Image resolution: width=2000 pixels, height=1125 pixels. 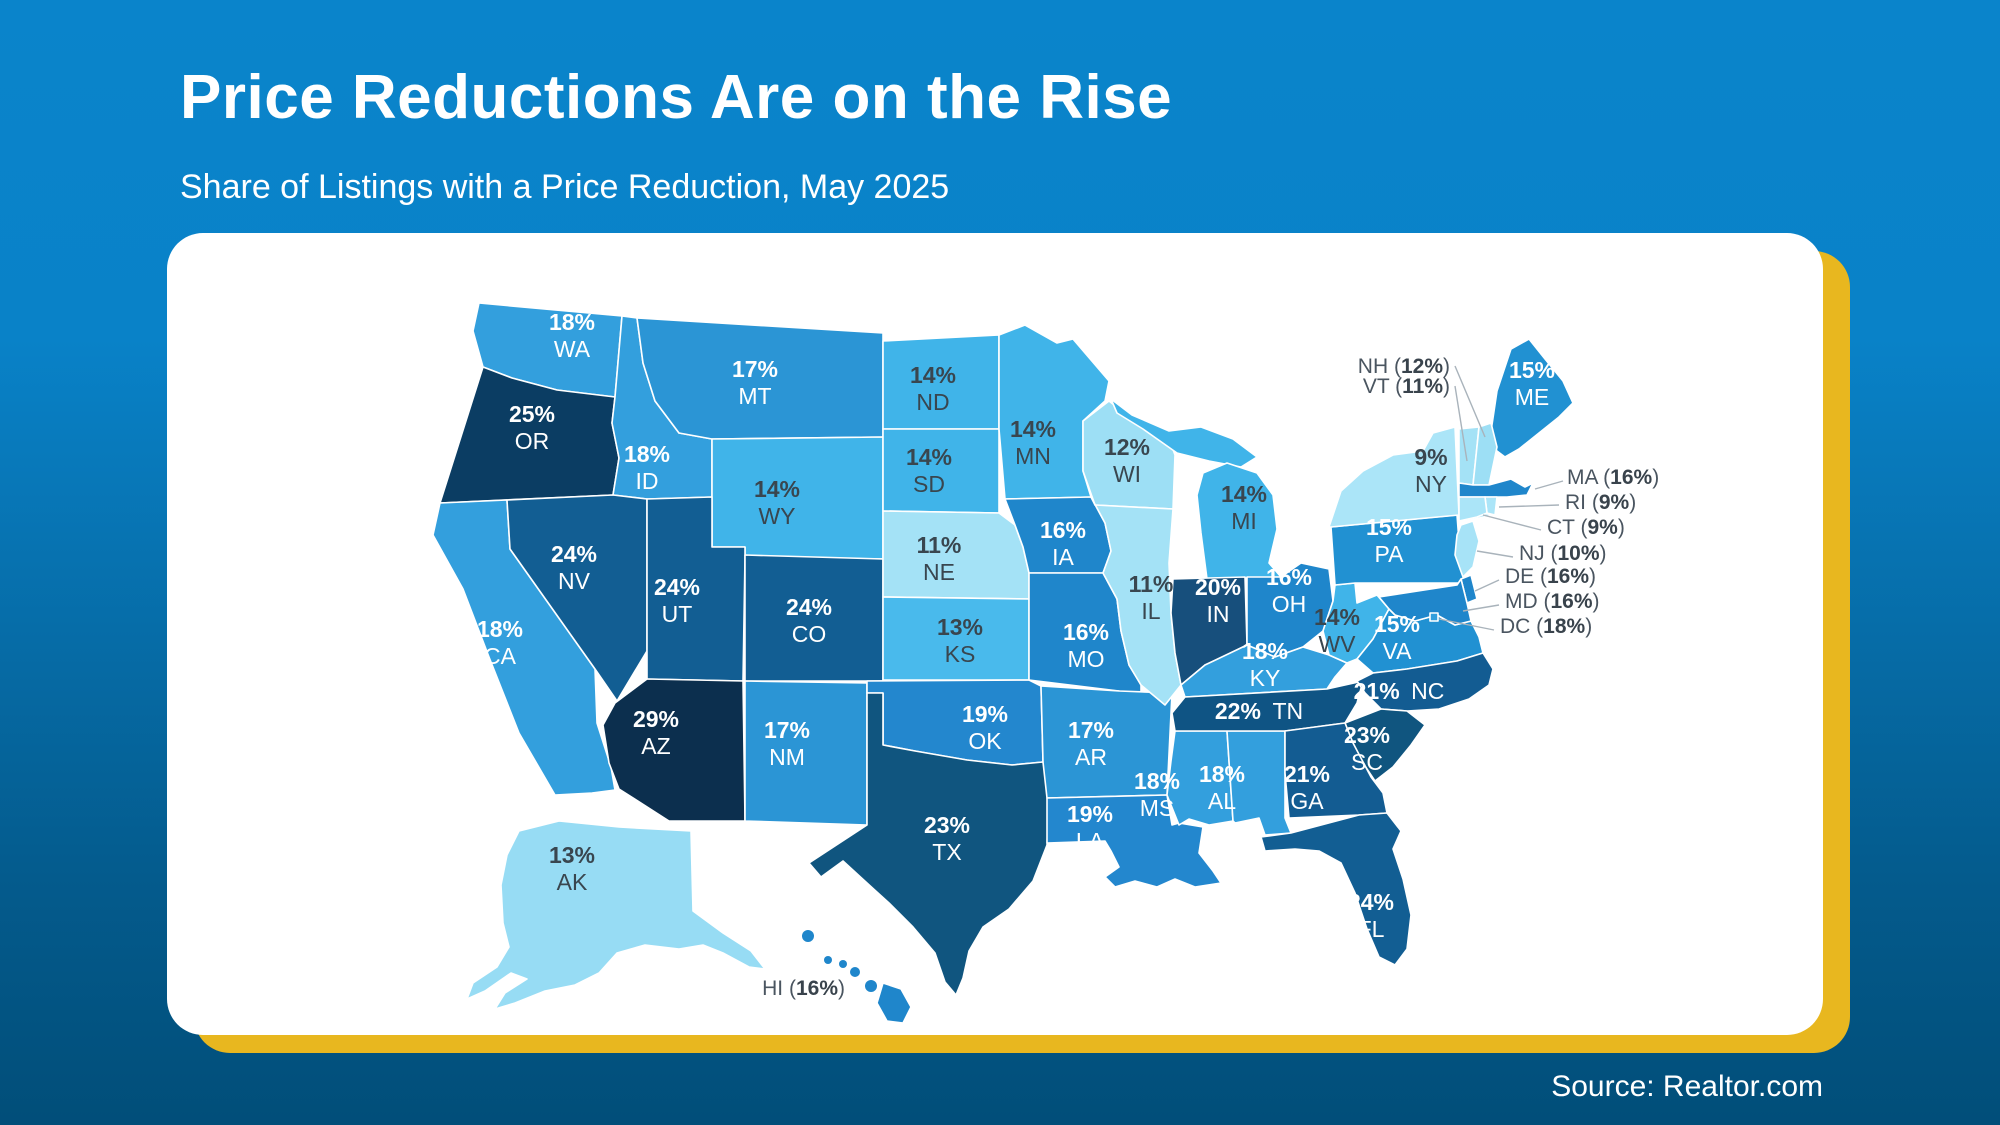 I want to click on label-abbr-mt: MT, so click(x=754, y=396).